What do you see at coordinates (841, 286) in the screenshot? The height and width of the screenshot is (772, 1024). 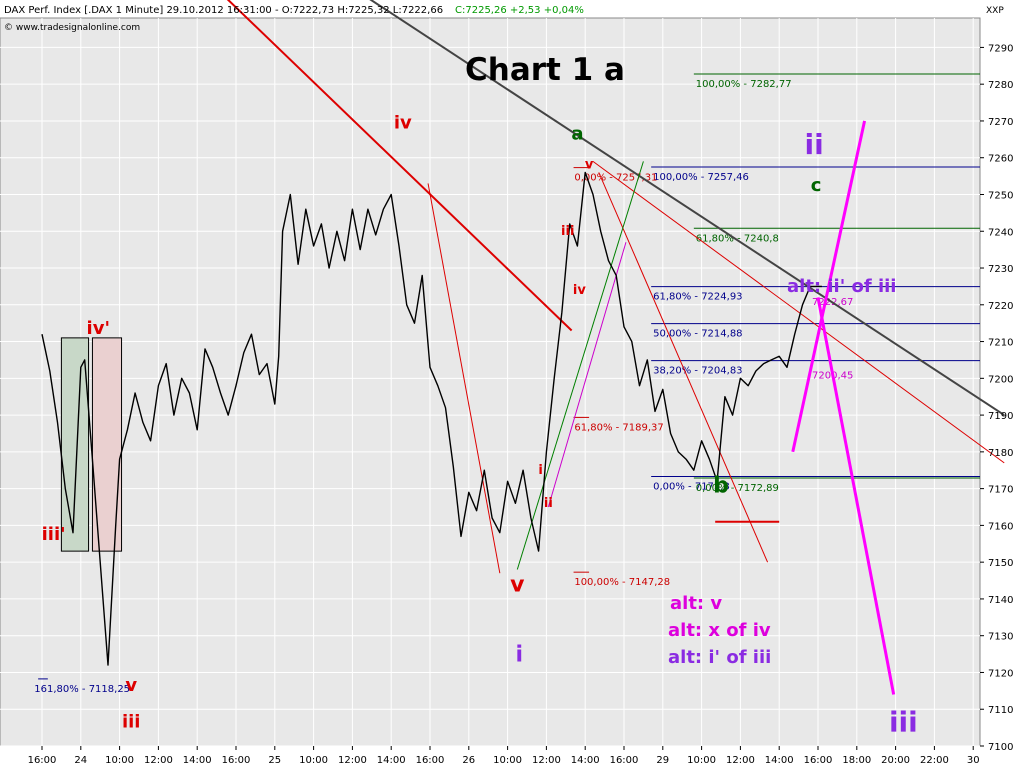 I see `alt-label-ii-of-iii: alt: ii' of iii` at bounding box center [841, 286].